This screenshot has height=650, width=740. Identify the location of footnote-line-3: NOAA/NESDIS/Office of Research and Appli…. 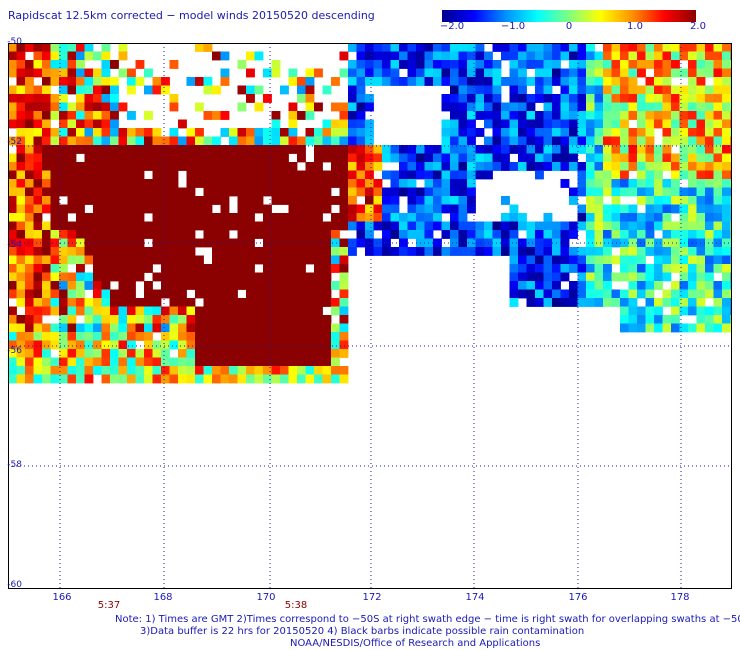
(415, 643).